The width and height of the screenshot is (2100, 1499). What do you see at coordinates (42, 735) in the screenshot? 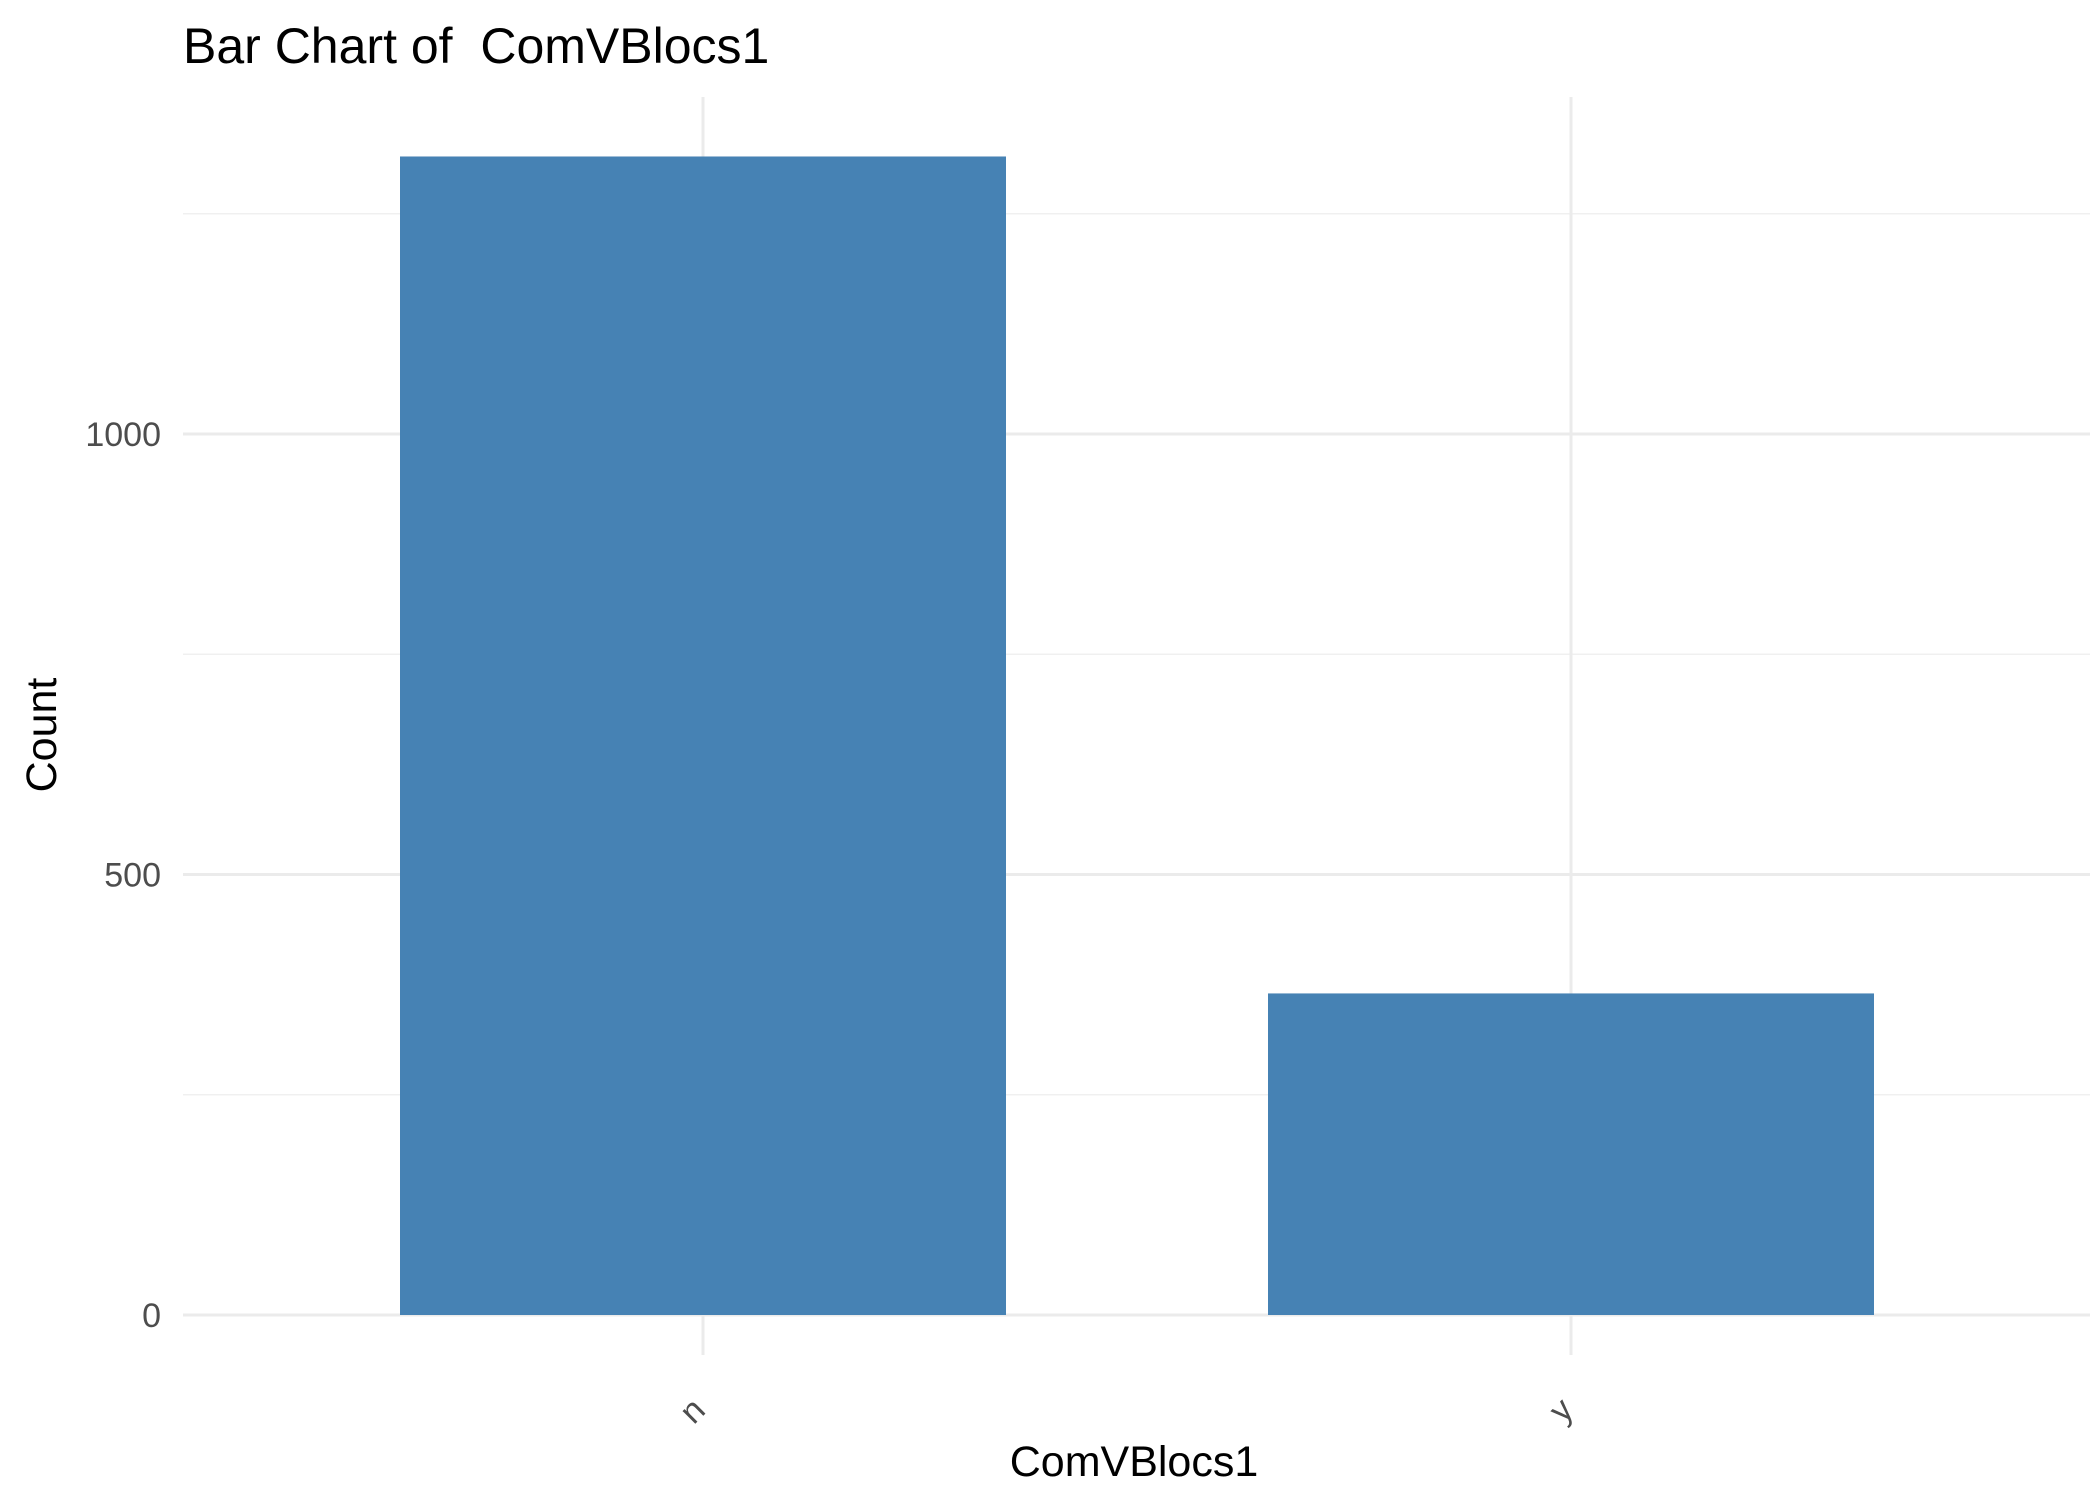
I see `y-axis-title: Count` at bounding box center [42, 735].